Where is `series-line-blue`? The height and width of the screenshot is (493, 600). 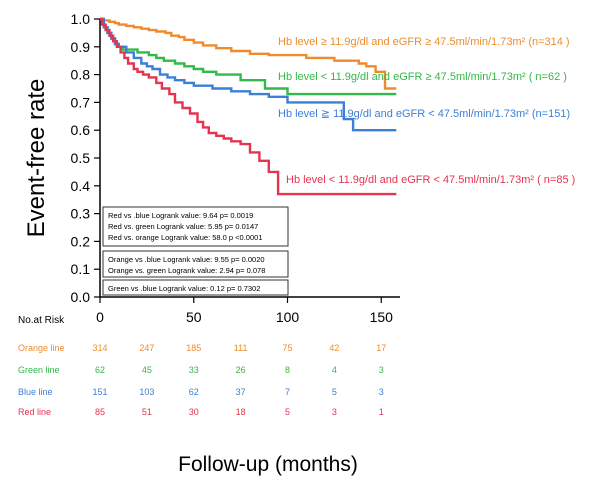
series-line-blue is located at coordinates (248, 74).